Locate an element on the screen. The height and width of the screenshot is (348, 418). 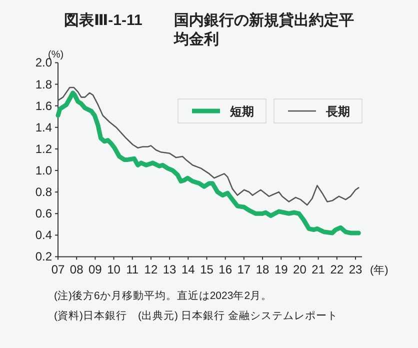
x-tick-label: 10 is located at coordinates (114, 269).